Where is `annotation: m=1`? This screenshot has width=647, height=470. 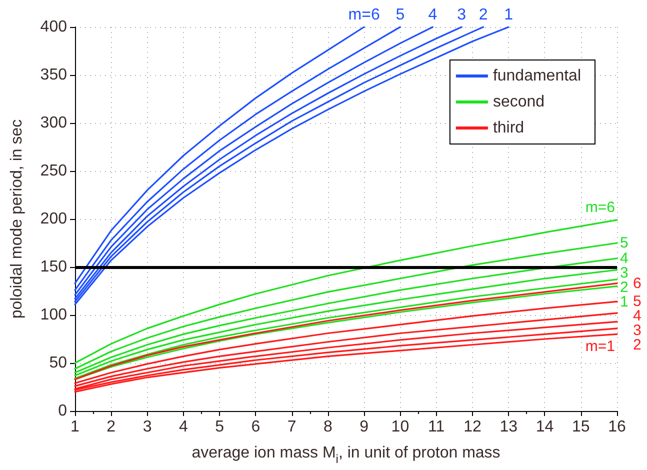
annotation: m=1 is located at coordinates (600, 347).